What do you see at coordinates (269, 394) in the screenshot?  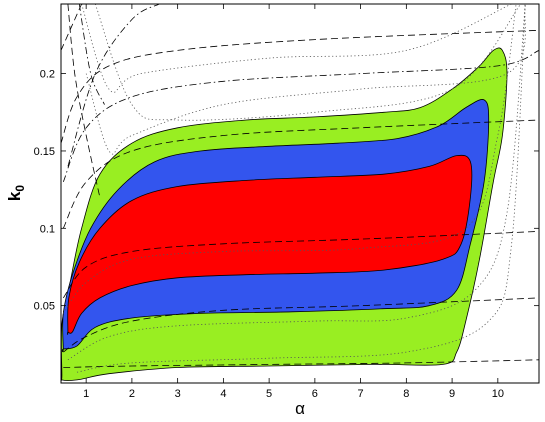 I see `x-tick-label: 5` at bounding box center [269, 394].